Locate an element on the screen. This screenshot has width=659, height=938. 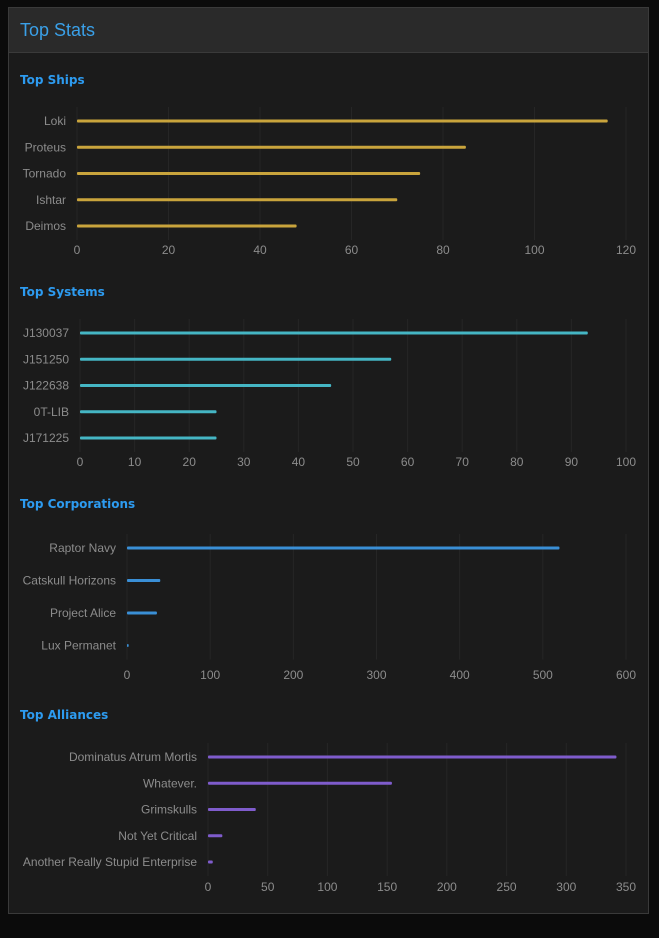
panel-header: Top Stats is located at coordinates (328, 30).